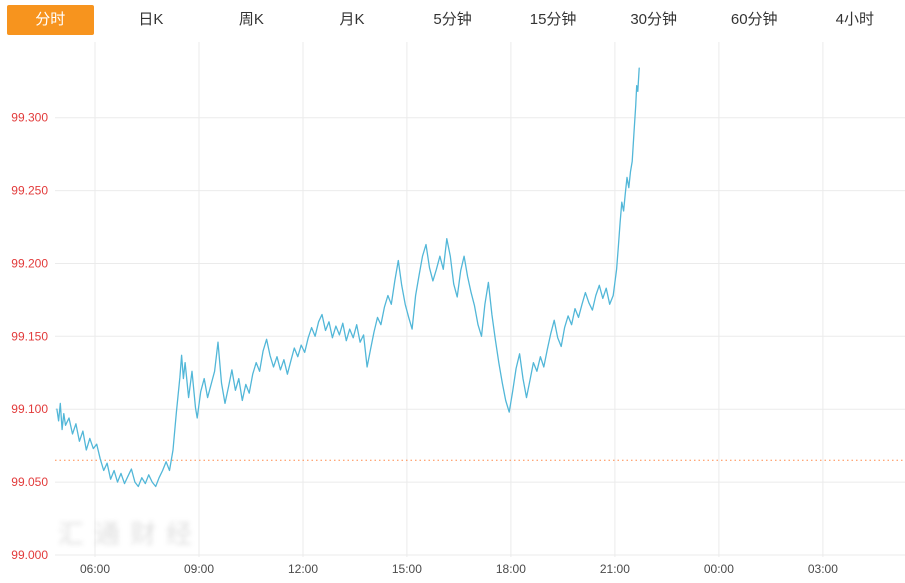  What do you see at coordinates (95, 569) in the screenshot?
I see `svg-text: 06:00` at bounding box center [95, 569].